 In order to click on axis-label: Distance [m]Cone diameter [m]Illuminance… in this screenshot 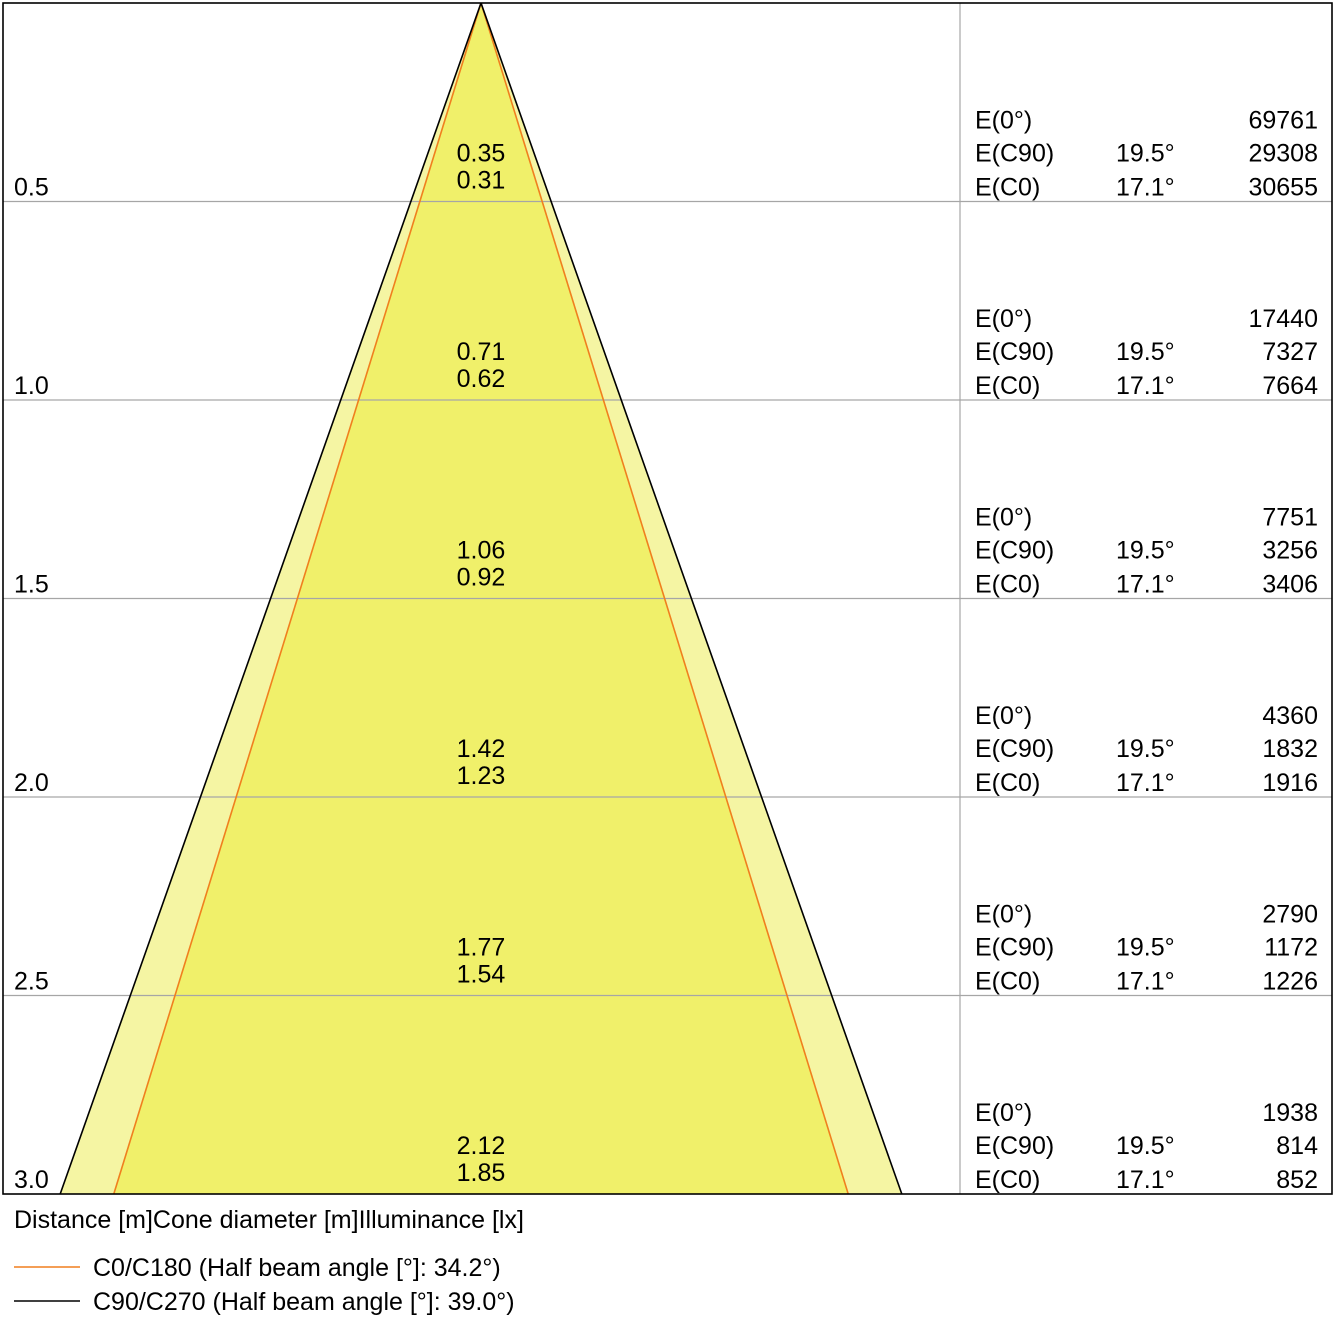, I will do `click(269, 1220)`.